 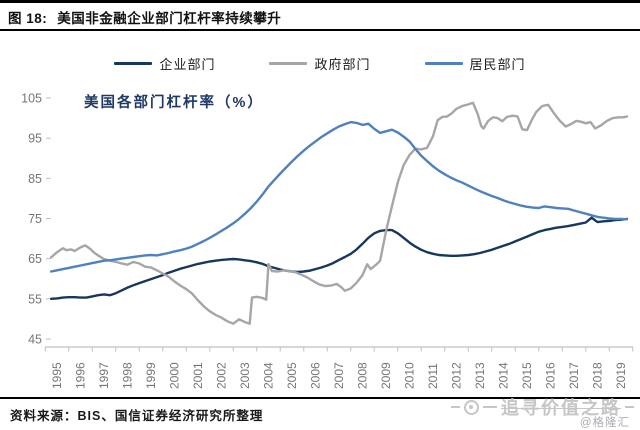 I want to click on legend-item-0: 企业部门, so click(x=164, y=63).